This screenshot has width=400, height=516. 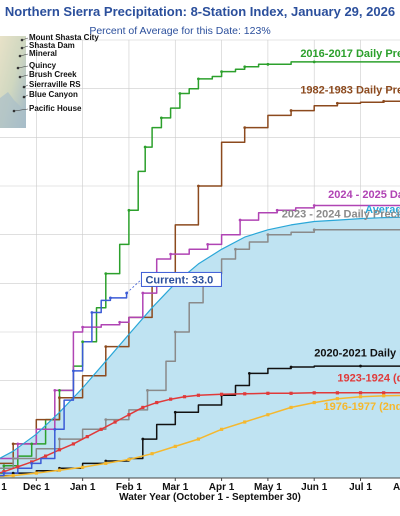 What do you see at coordinates (83, 487) in the screenshot?
I see `x-tick-label-1: Jan 1` at bounding box center [83, 487].